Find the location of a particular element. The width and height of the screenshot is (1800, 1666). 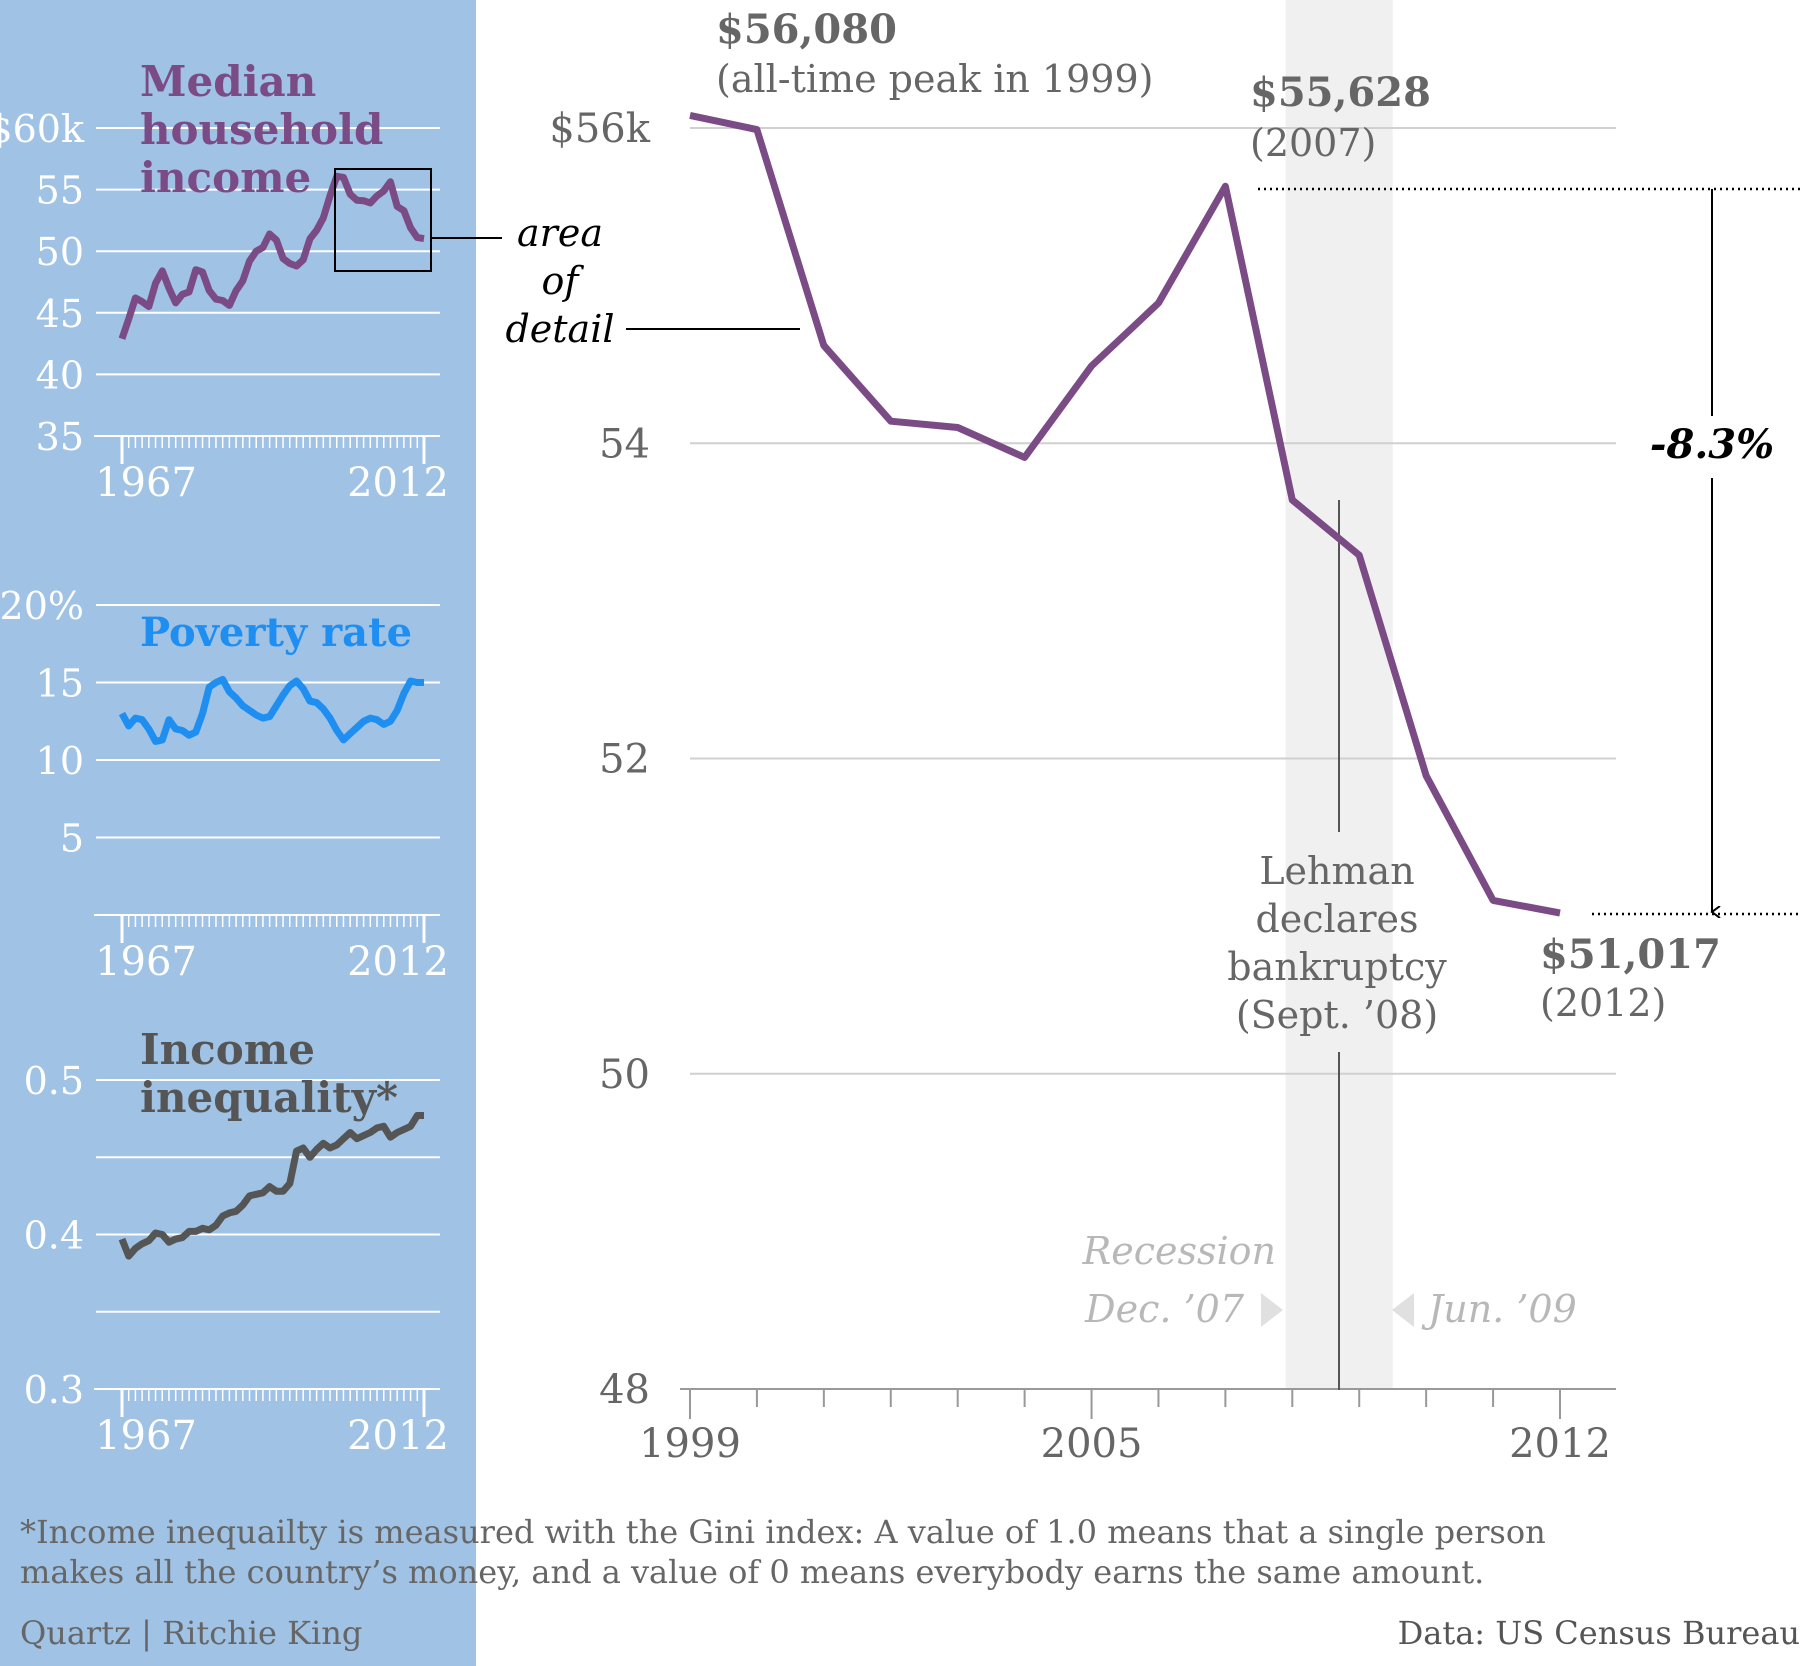

detail-box is located at coordinates (383, 220).